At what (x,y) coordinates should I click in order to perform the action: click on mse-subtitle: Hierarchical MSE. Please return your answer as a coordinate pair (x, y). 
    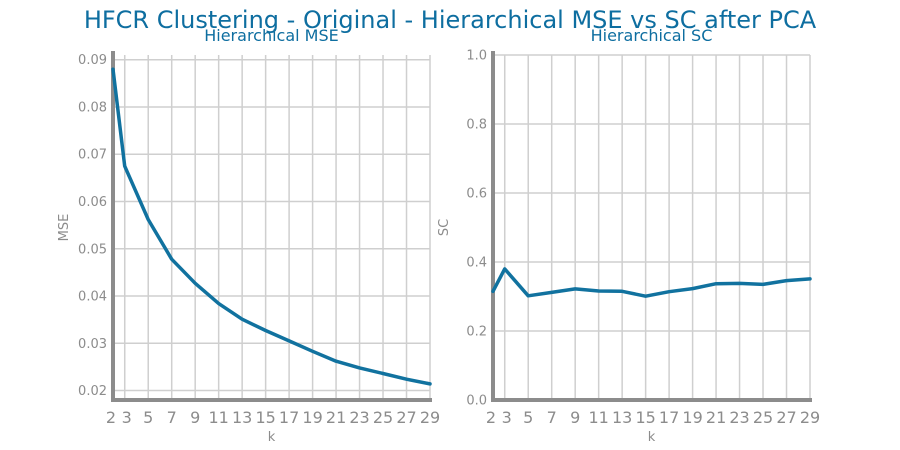
    Looking at the image, I should click on (271, 35).